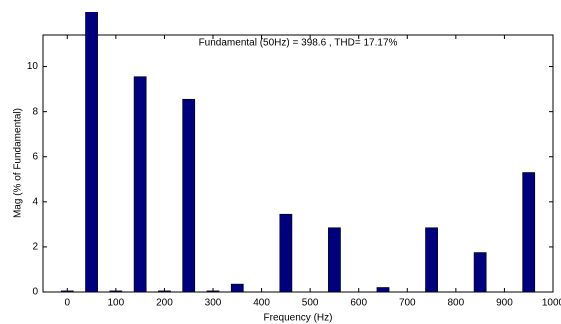  Describe the element at coordinates (407, 303) in the screenshot. I see `x-tick-label: 700` at that location.